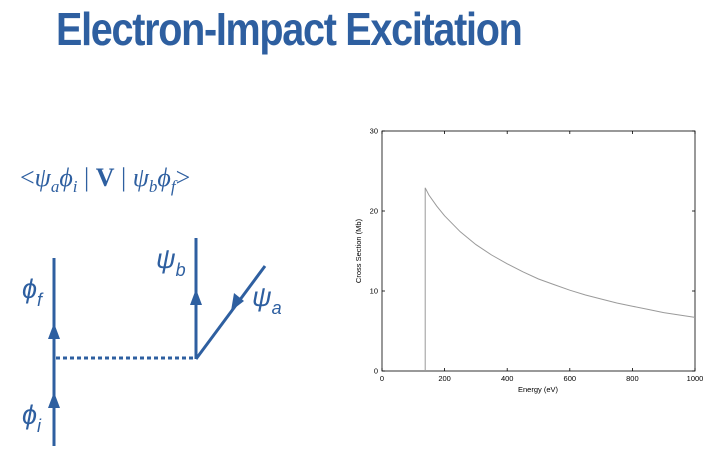 Image resolution: width=716 pixels, height=450 pixels. I want to click on psi-a-label: ψa, so click(267, 300).